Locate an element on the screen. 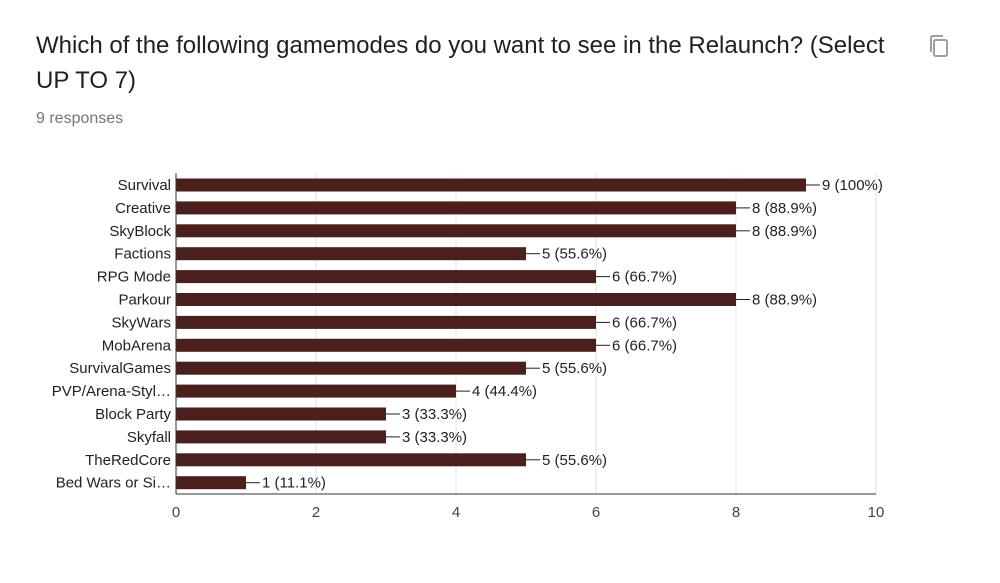 The image size is (1000, 583). category-label: Creative is located at coordinates (143, 208).